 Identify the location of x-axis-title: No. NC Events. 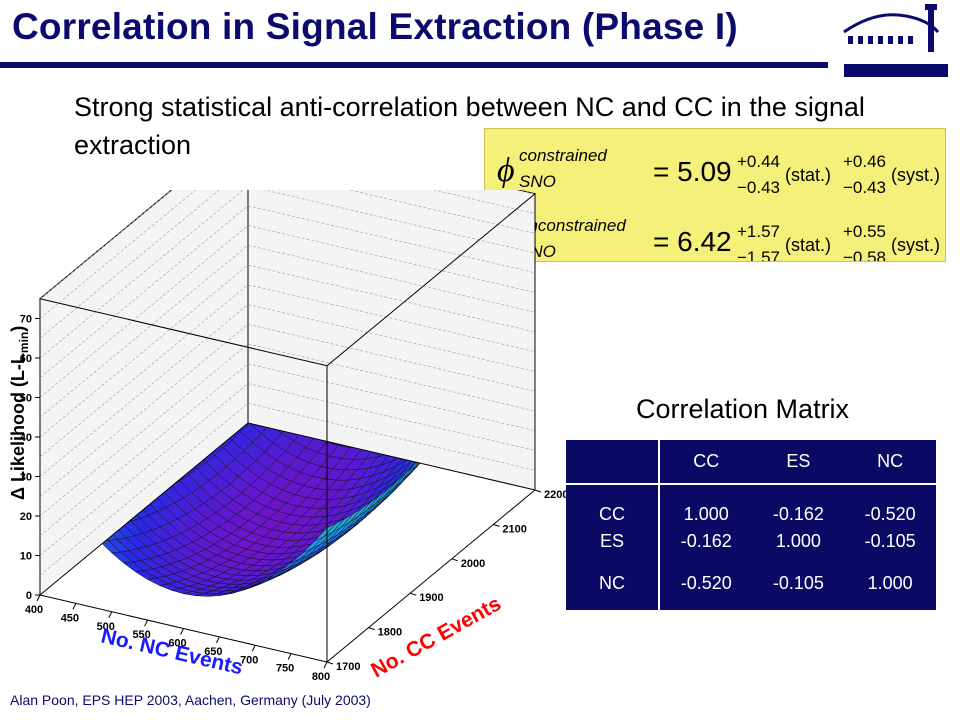
(172, 651).